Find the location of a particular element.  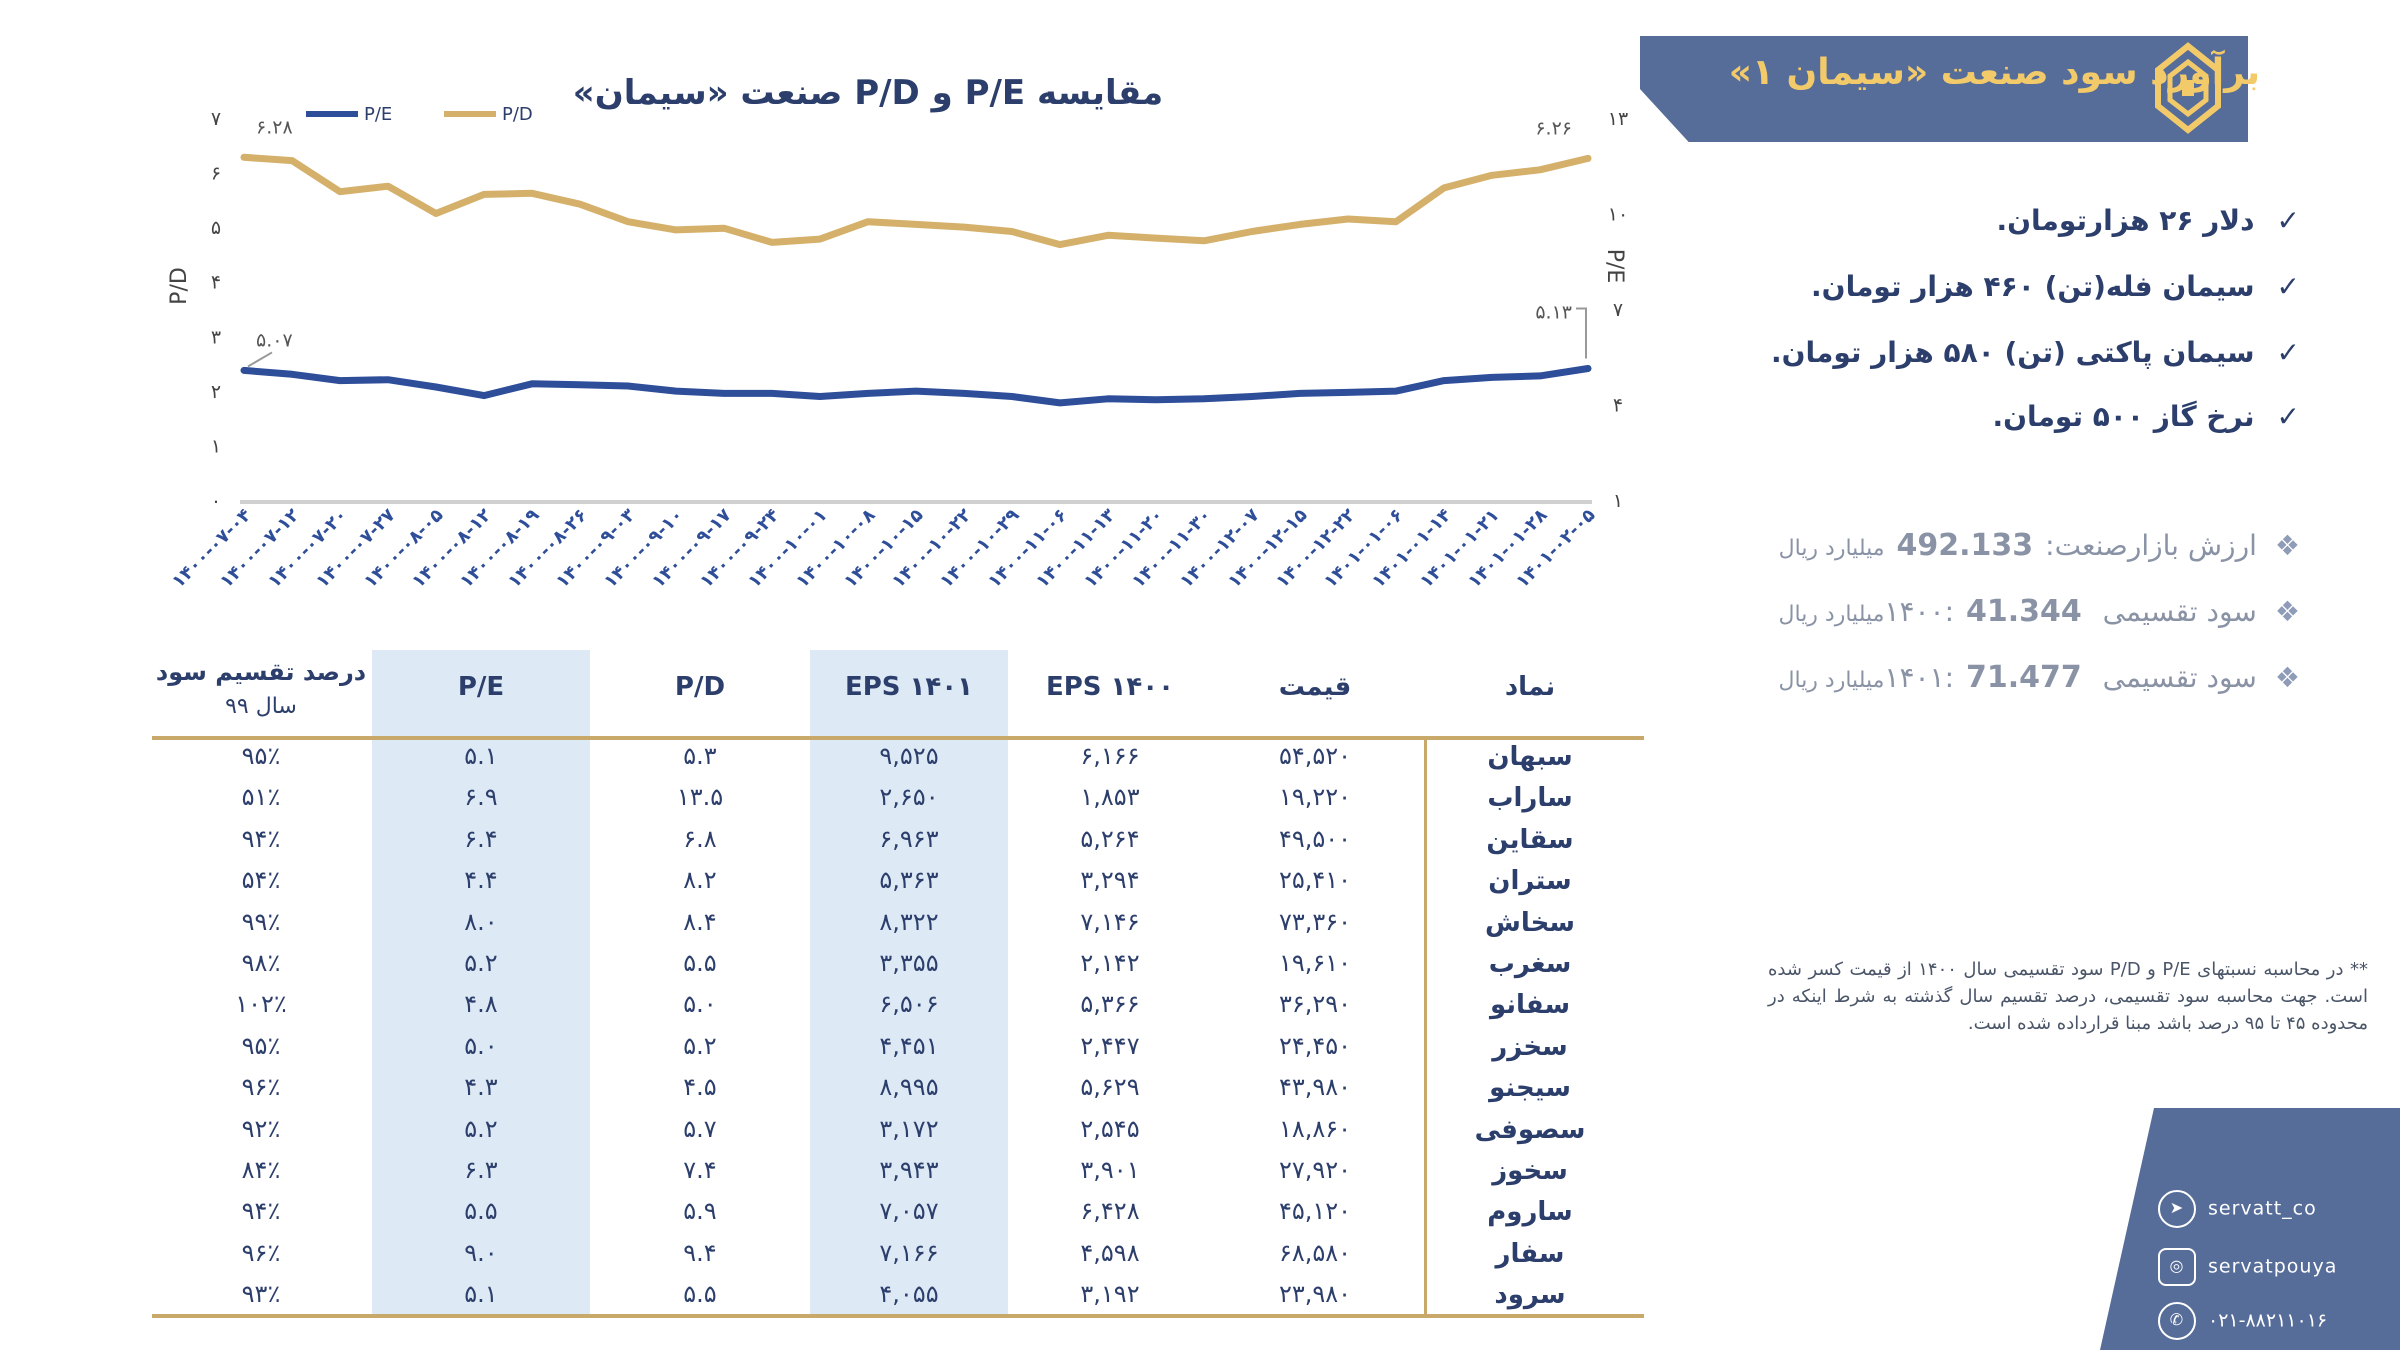

first-label-leader-line is located at coordinates (260, 359).